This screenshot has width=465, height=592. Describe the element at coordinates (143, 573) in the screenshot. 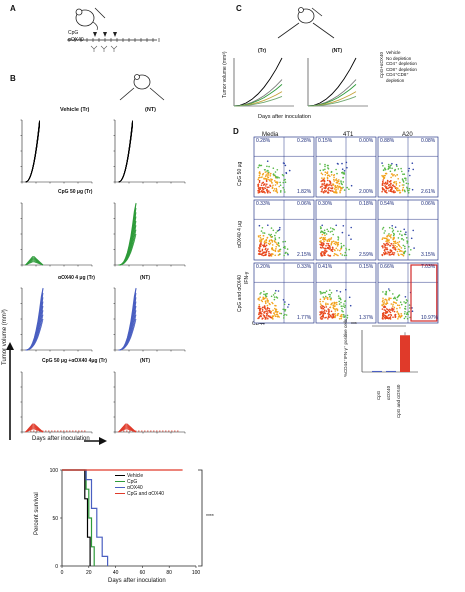

I see `x-tick-label: 60` at that location.